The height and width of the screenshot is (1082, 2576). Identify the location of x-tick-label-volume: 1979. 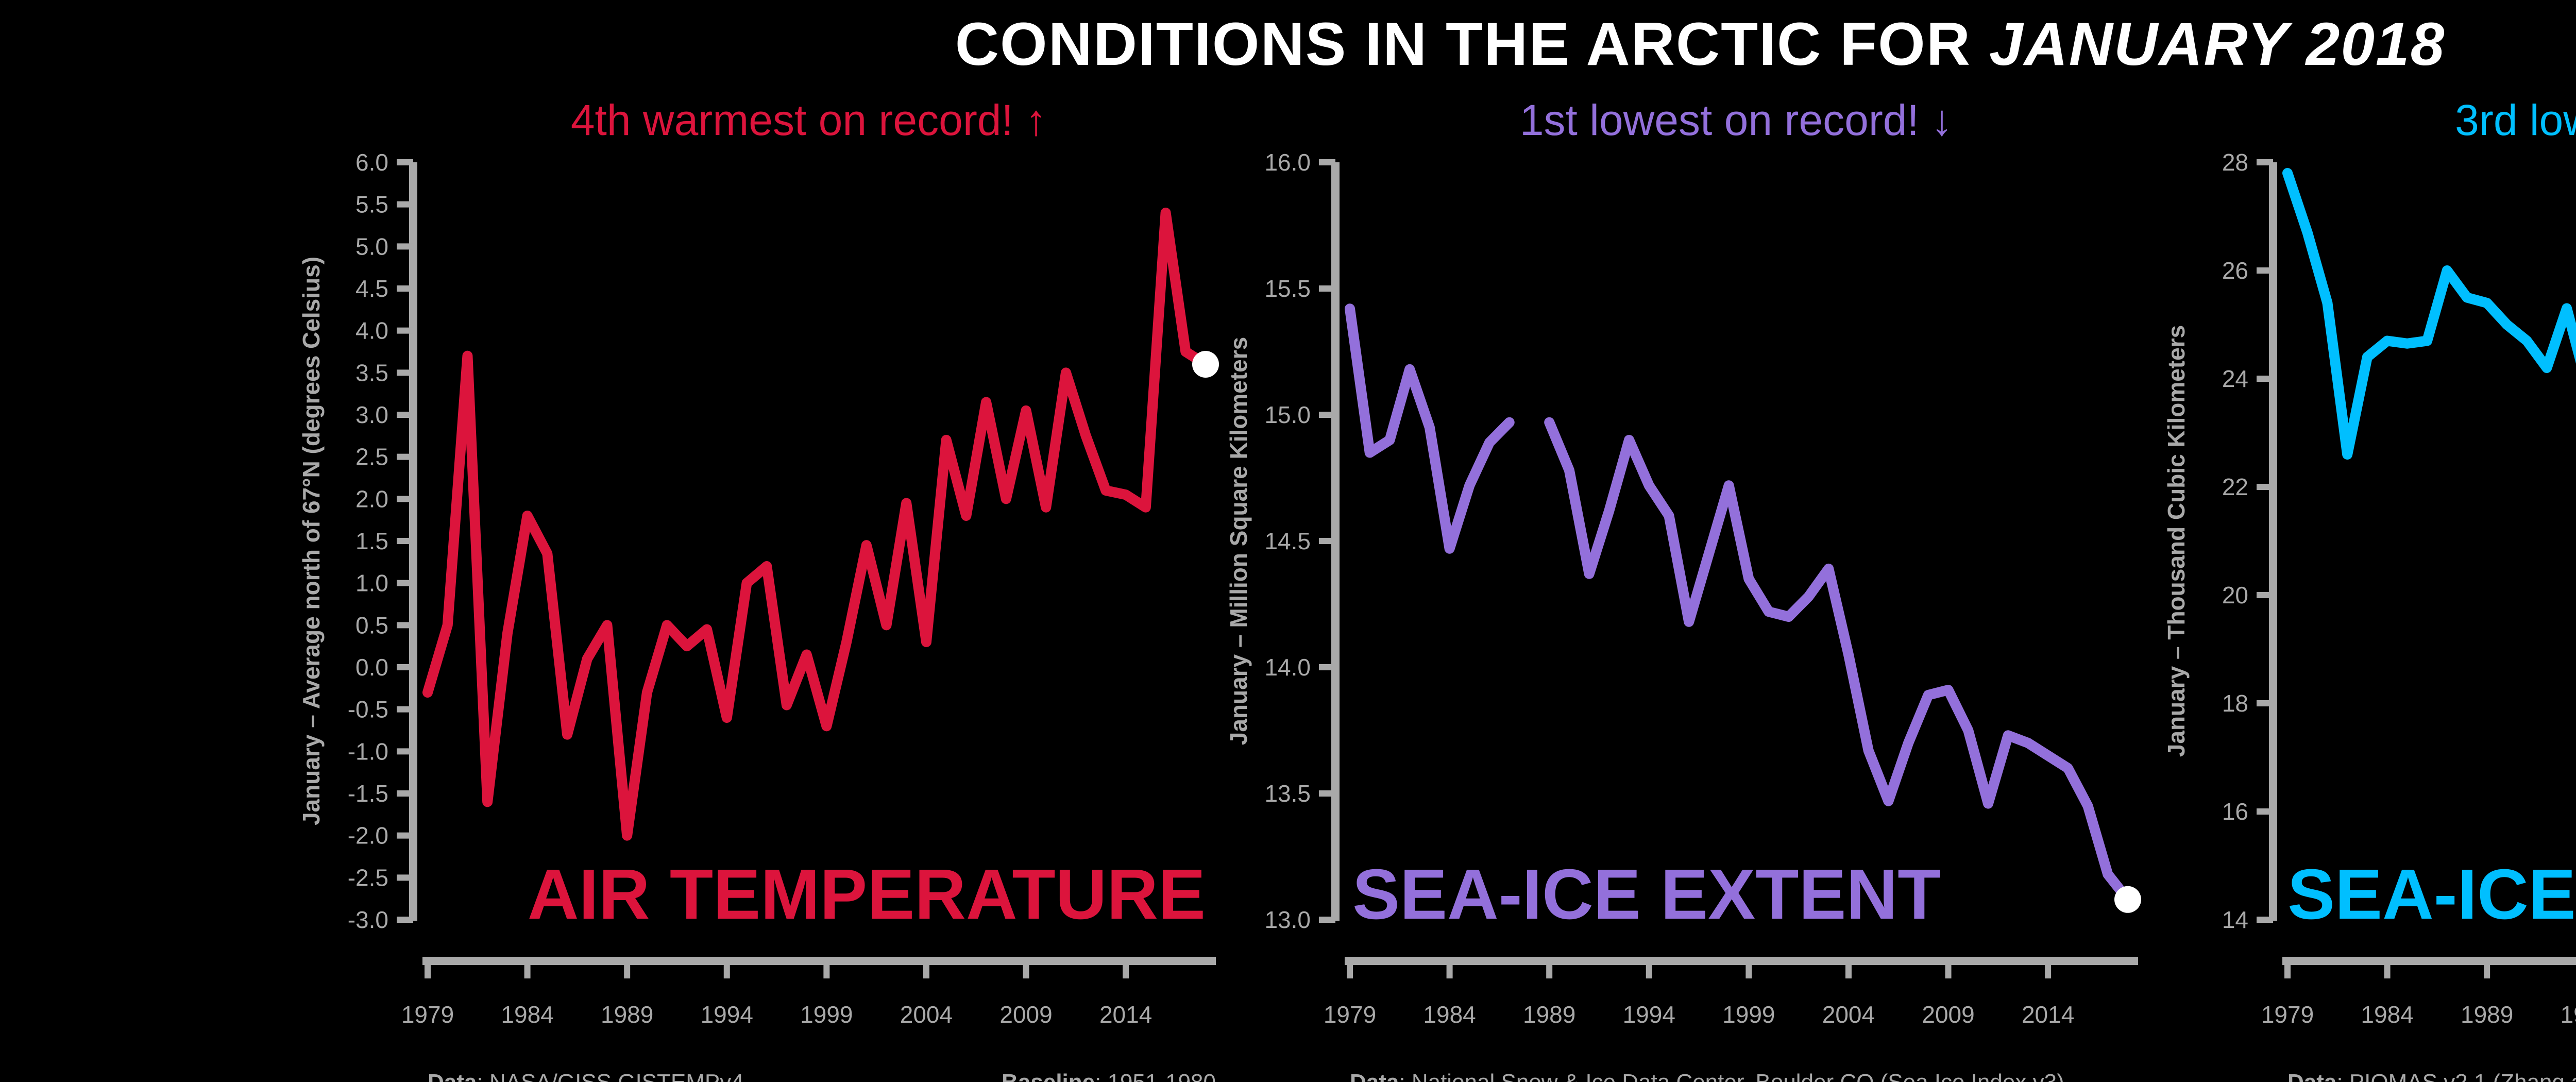
(2287, 1014).